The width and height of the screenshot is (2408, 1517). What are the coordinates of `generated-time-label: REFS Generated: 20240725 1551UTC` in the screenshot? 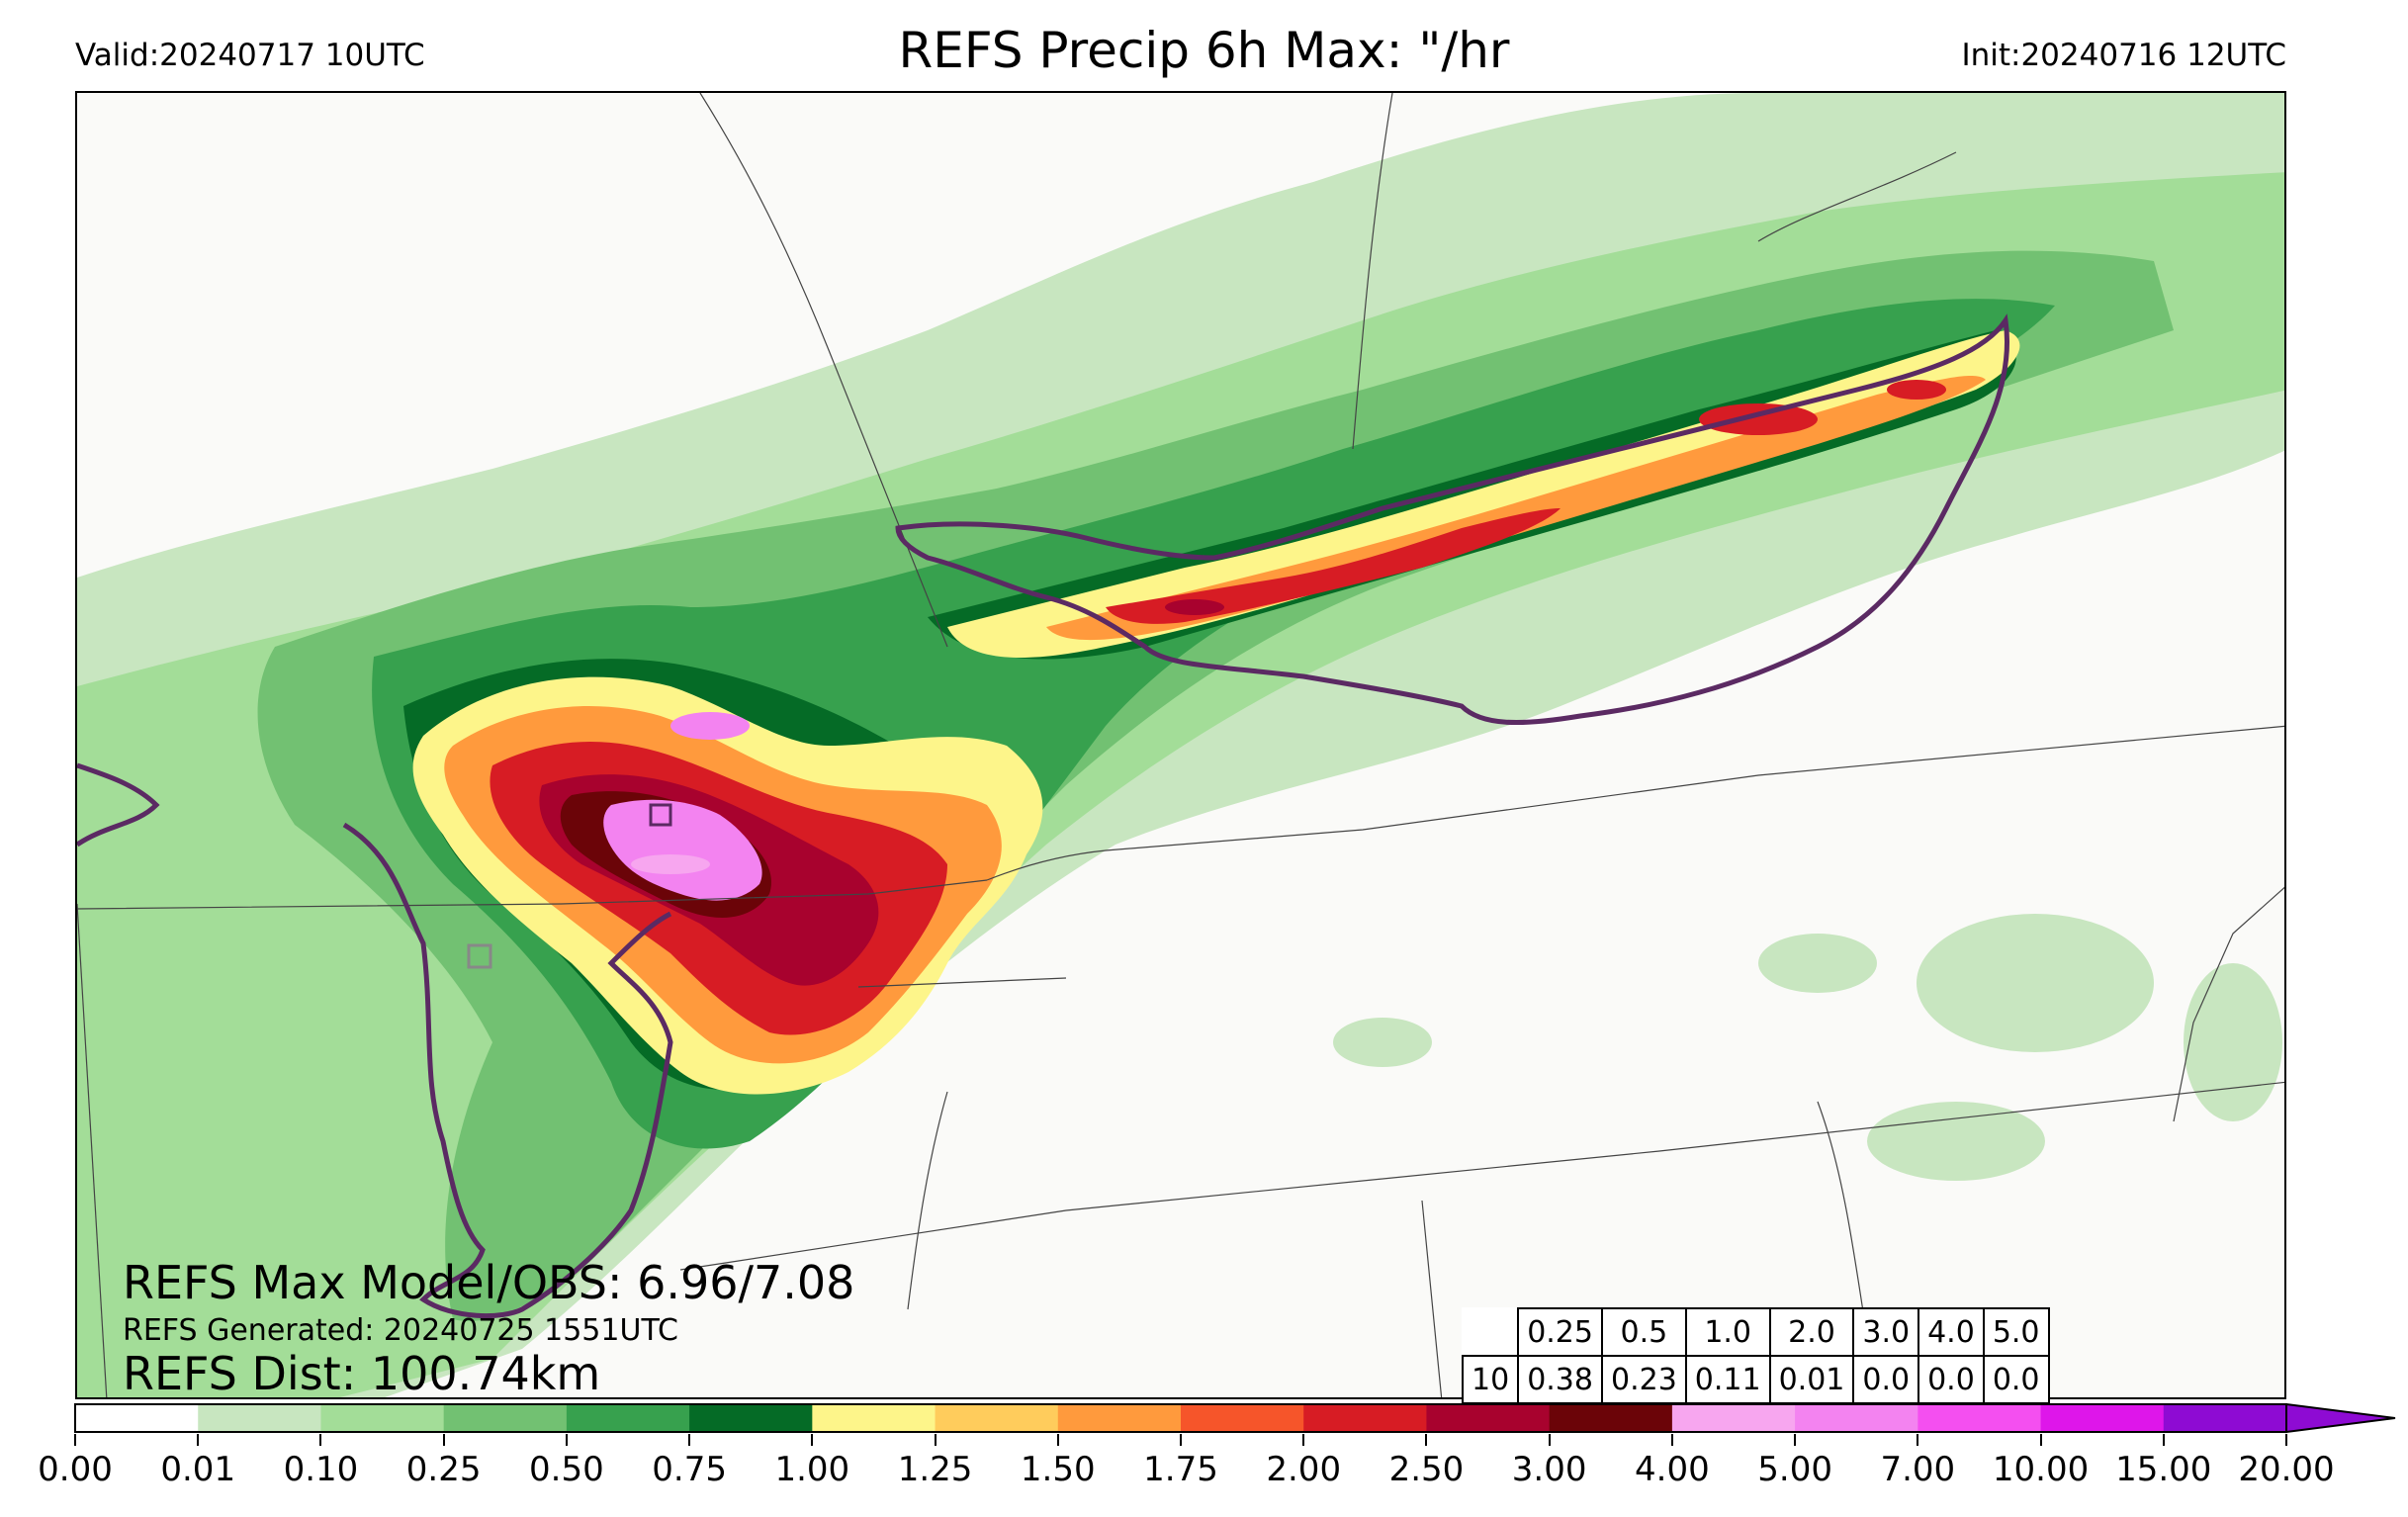 It's located at (400, 1330).